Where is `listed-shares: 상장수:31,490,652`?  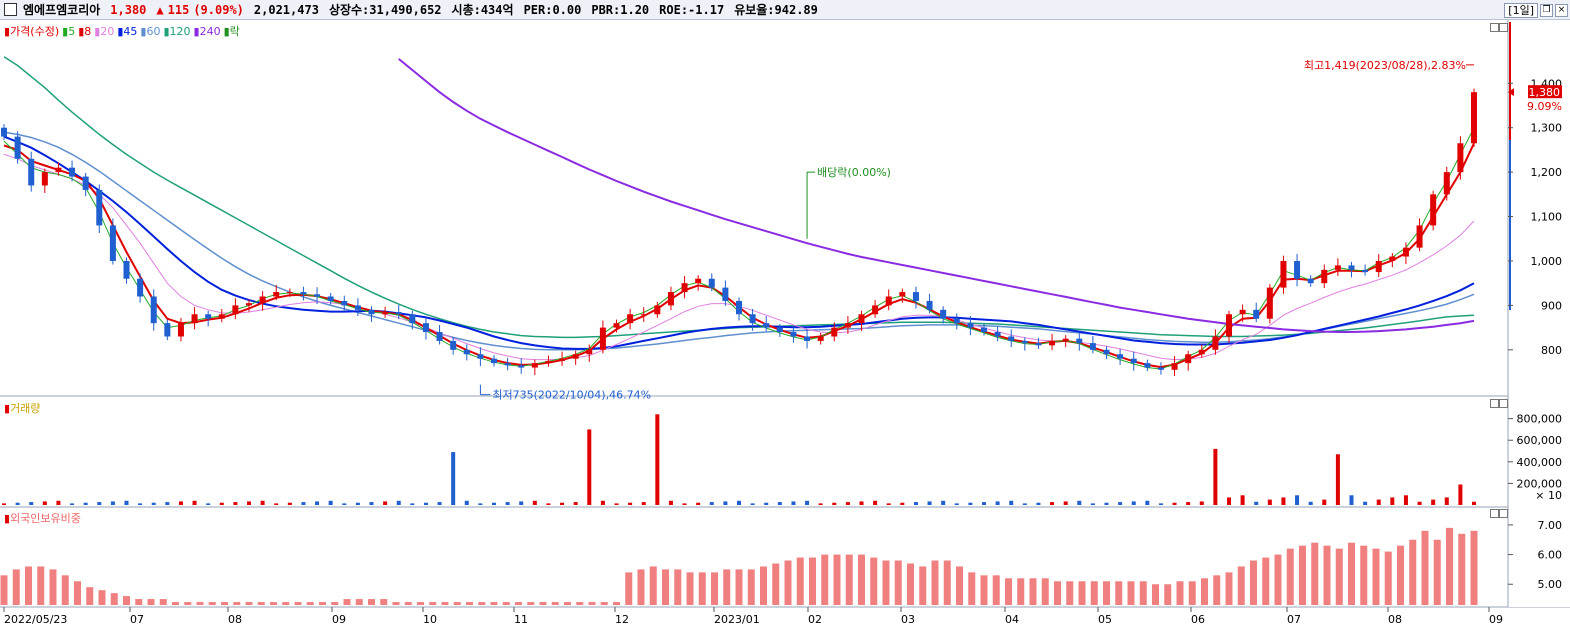
listed-shares: 상장수:31,490,652 is located at coordinates (385, 10).